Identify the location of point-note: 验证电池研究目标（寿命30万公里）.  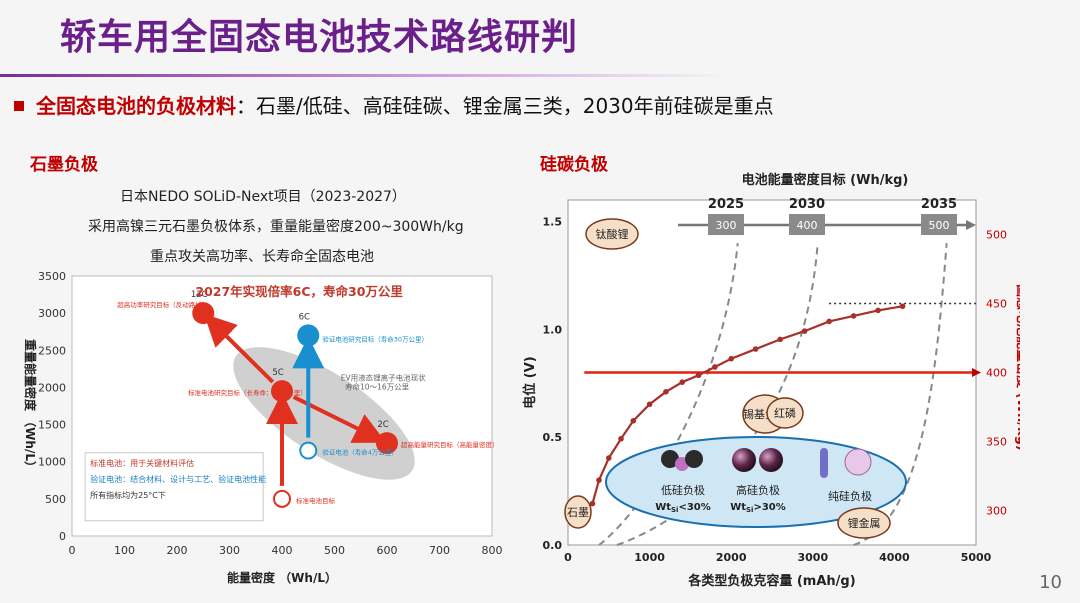
(375, 338).